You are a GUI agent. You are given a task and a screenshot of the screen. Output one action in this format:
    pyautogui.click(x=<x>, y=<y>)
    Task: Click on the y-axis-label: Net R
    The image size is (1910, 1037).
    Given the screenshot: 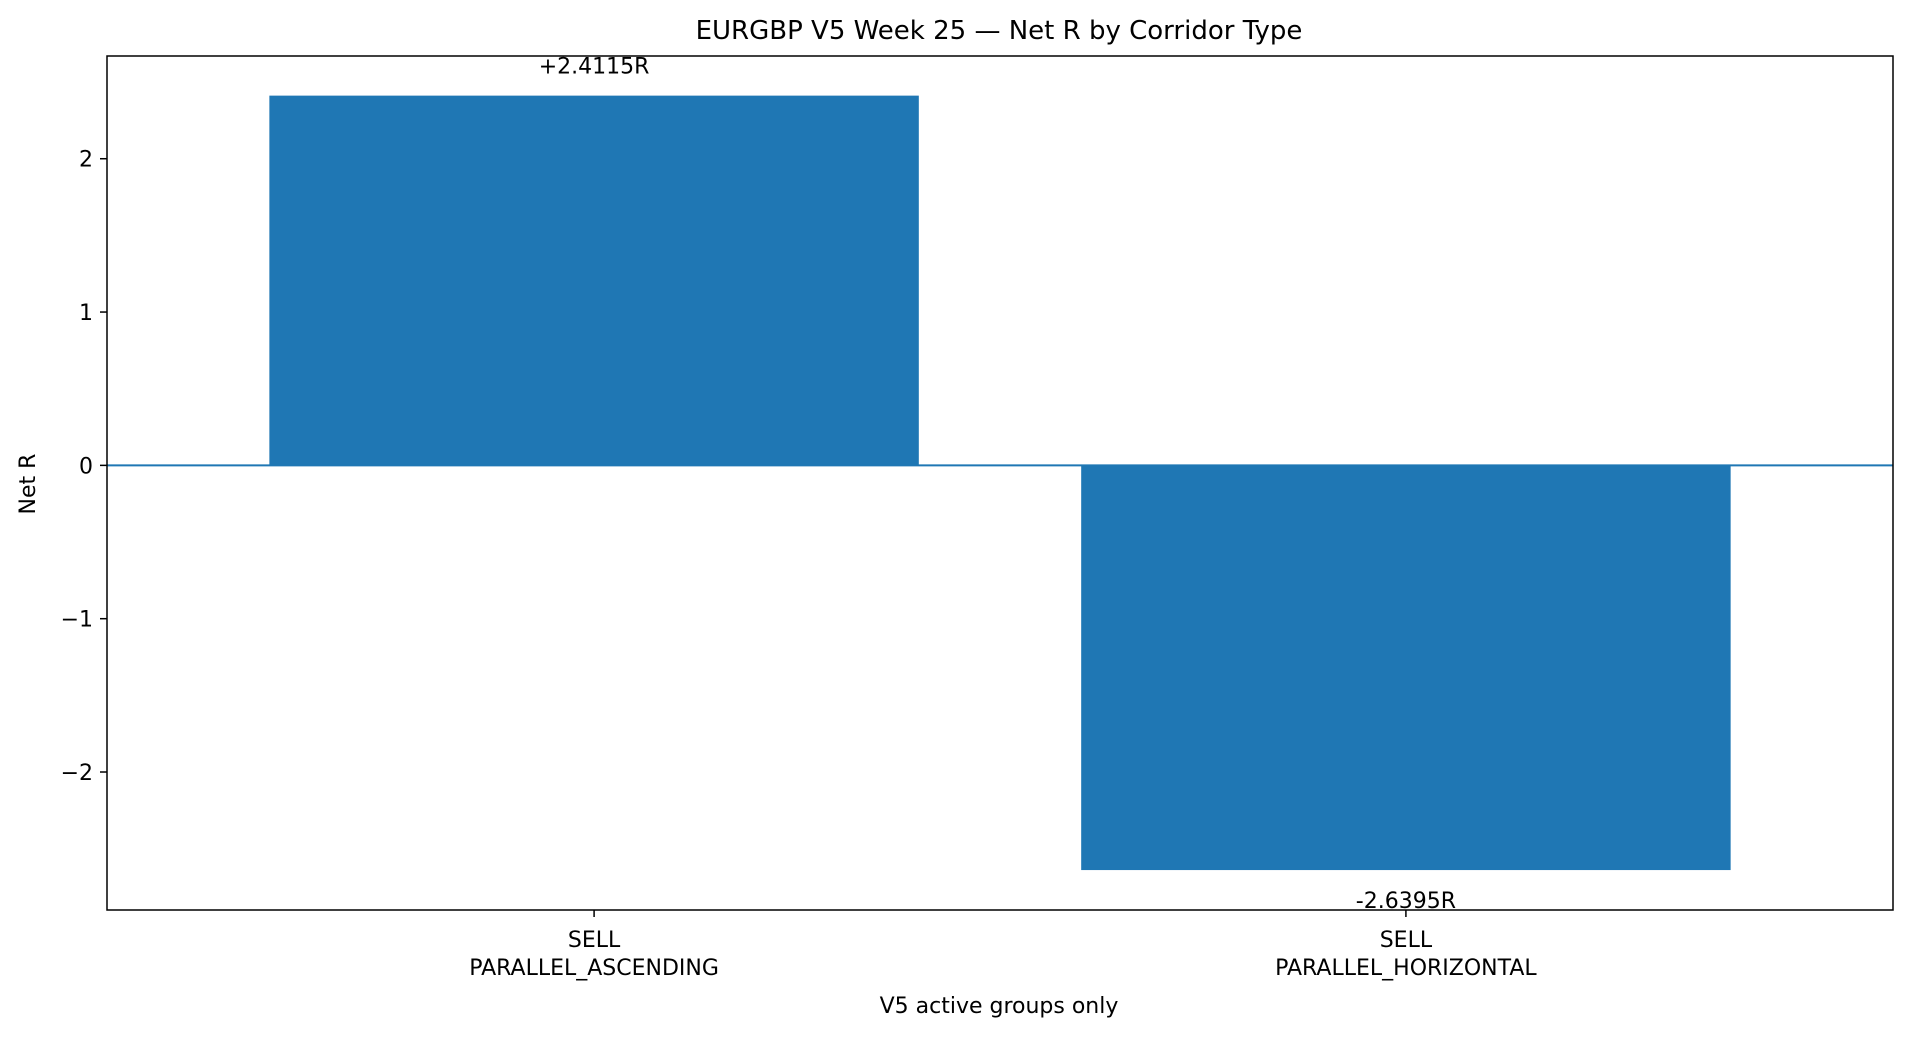 What is the action you would take?
    pyautogui.click(x=28, y=484)
    